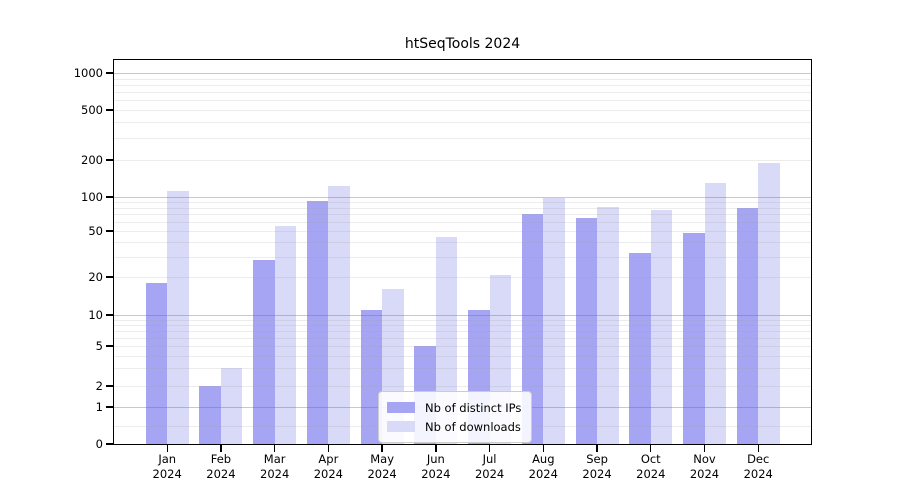  What do you see at coordinates (274, 459) in the screenshot?
I see `month-label: Mar` at bounding box center [274, 459].